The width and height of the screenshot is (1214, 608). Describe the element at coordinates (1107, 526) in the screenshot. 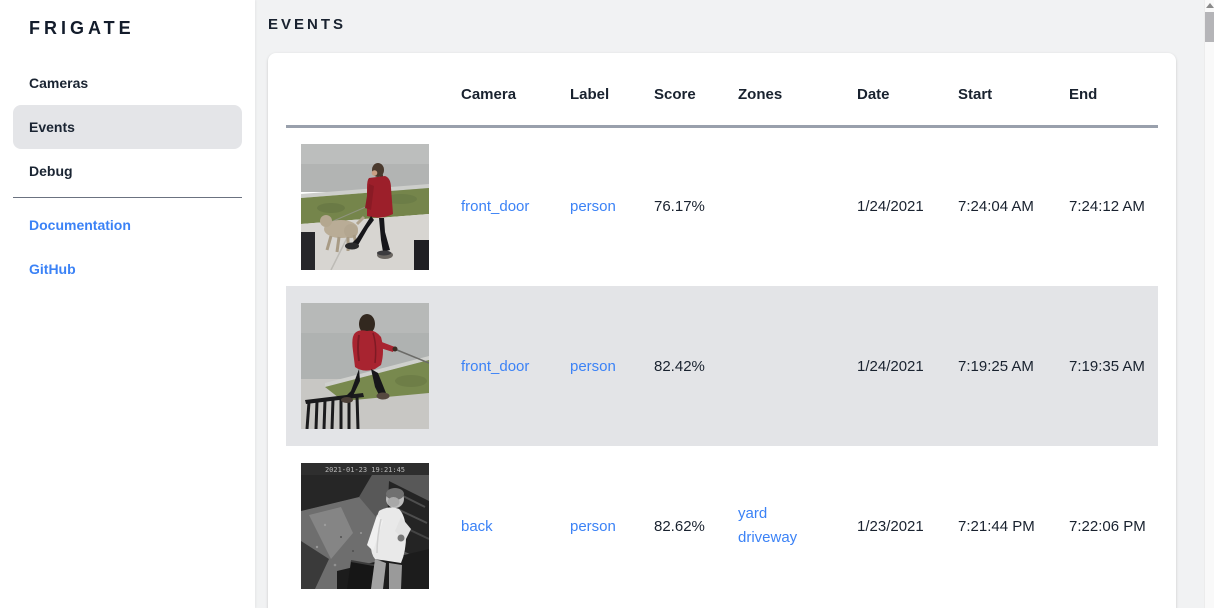

I see `end-cell: 7:22:06 PM` at that location.